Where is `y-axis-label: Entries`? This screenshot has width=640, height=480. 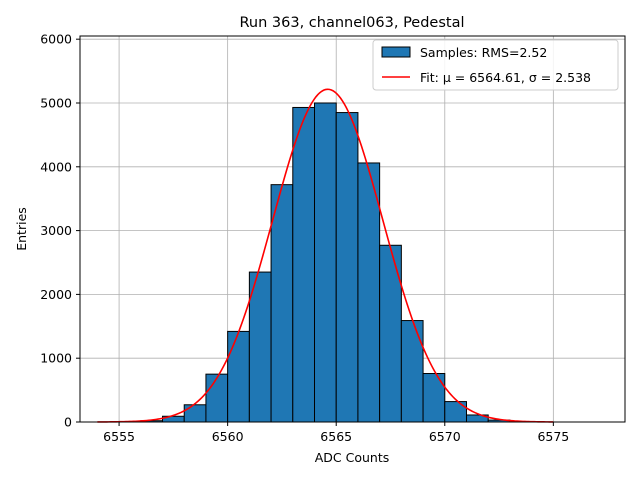 y-axis-label: Entries is located at coordinates (21, 229).